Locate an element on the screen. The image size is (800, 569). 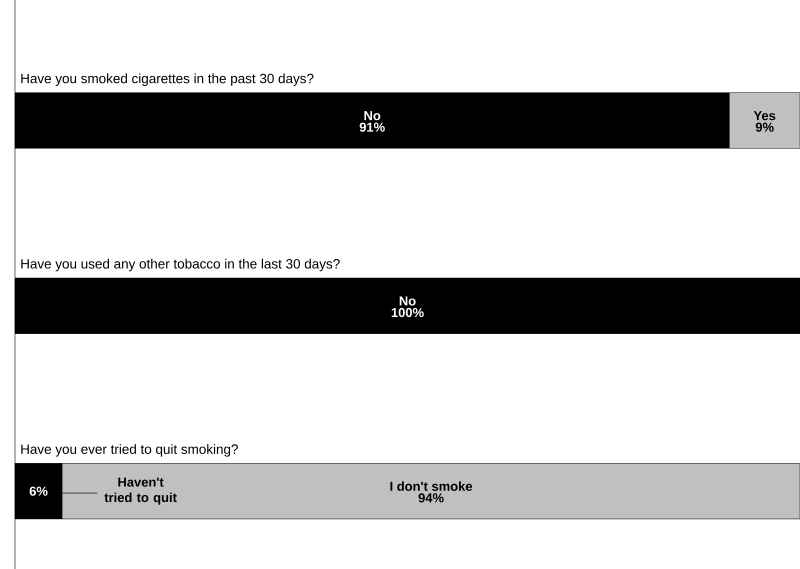
data-label: 100% is located at coordinates (408, 313).